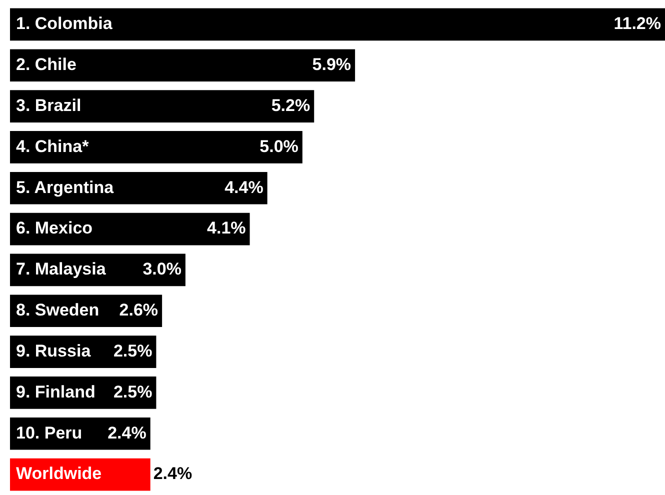  What do you see at coordinates (49, 105) in the screenshot?
I see `y-tick-label: 3. Brazil` at bounding box center [49, 105].